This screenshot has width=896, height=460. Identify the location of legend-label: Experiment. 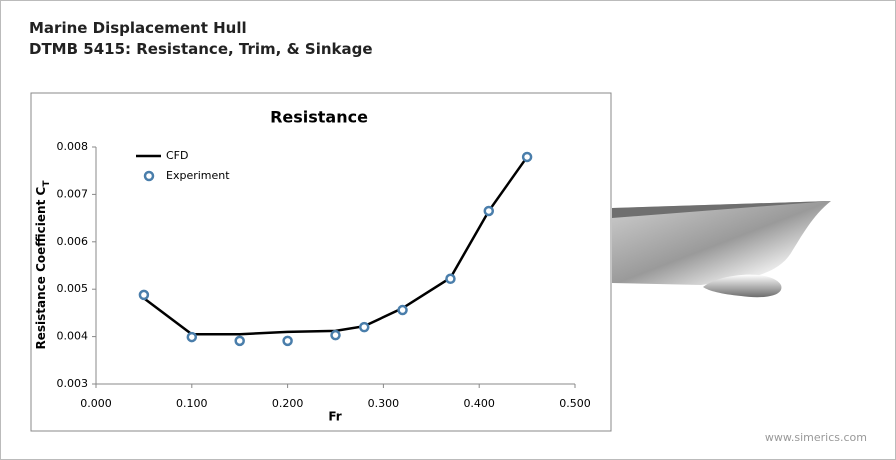
(198, 175).